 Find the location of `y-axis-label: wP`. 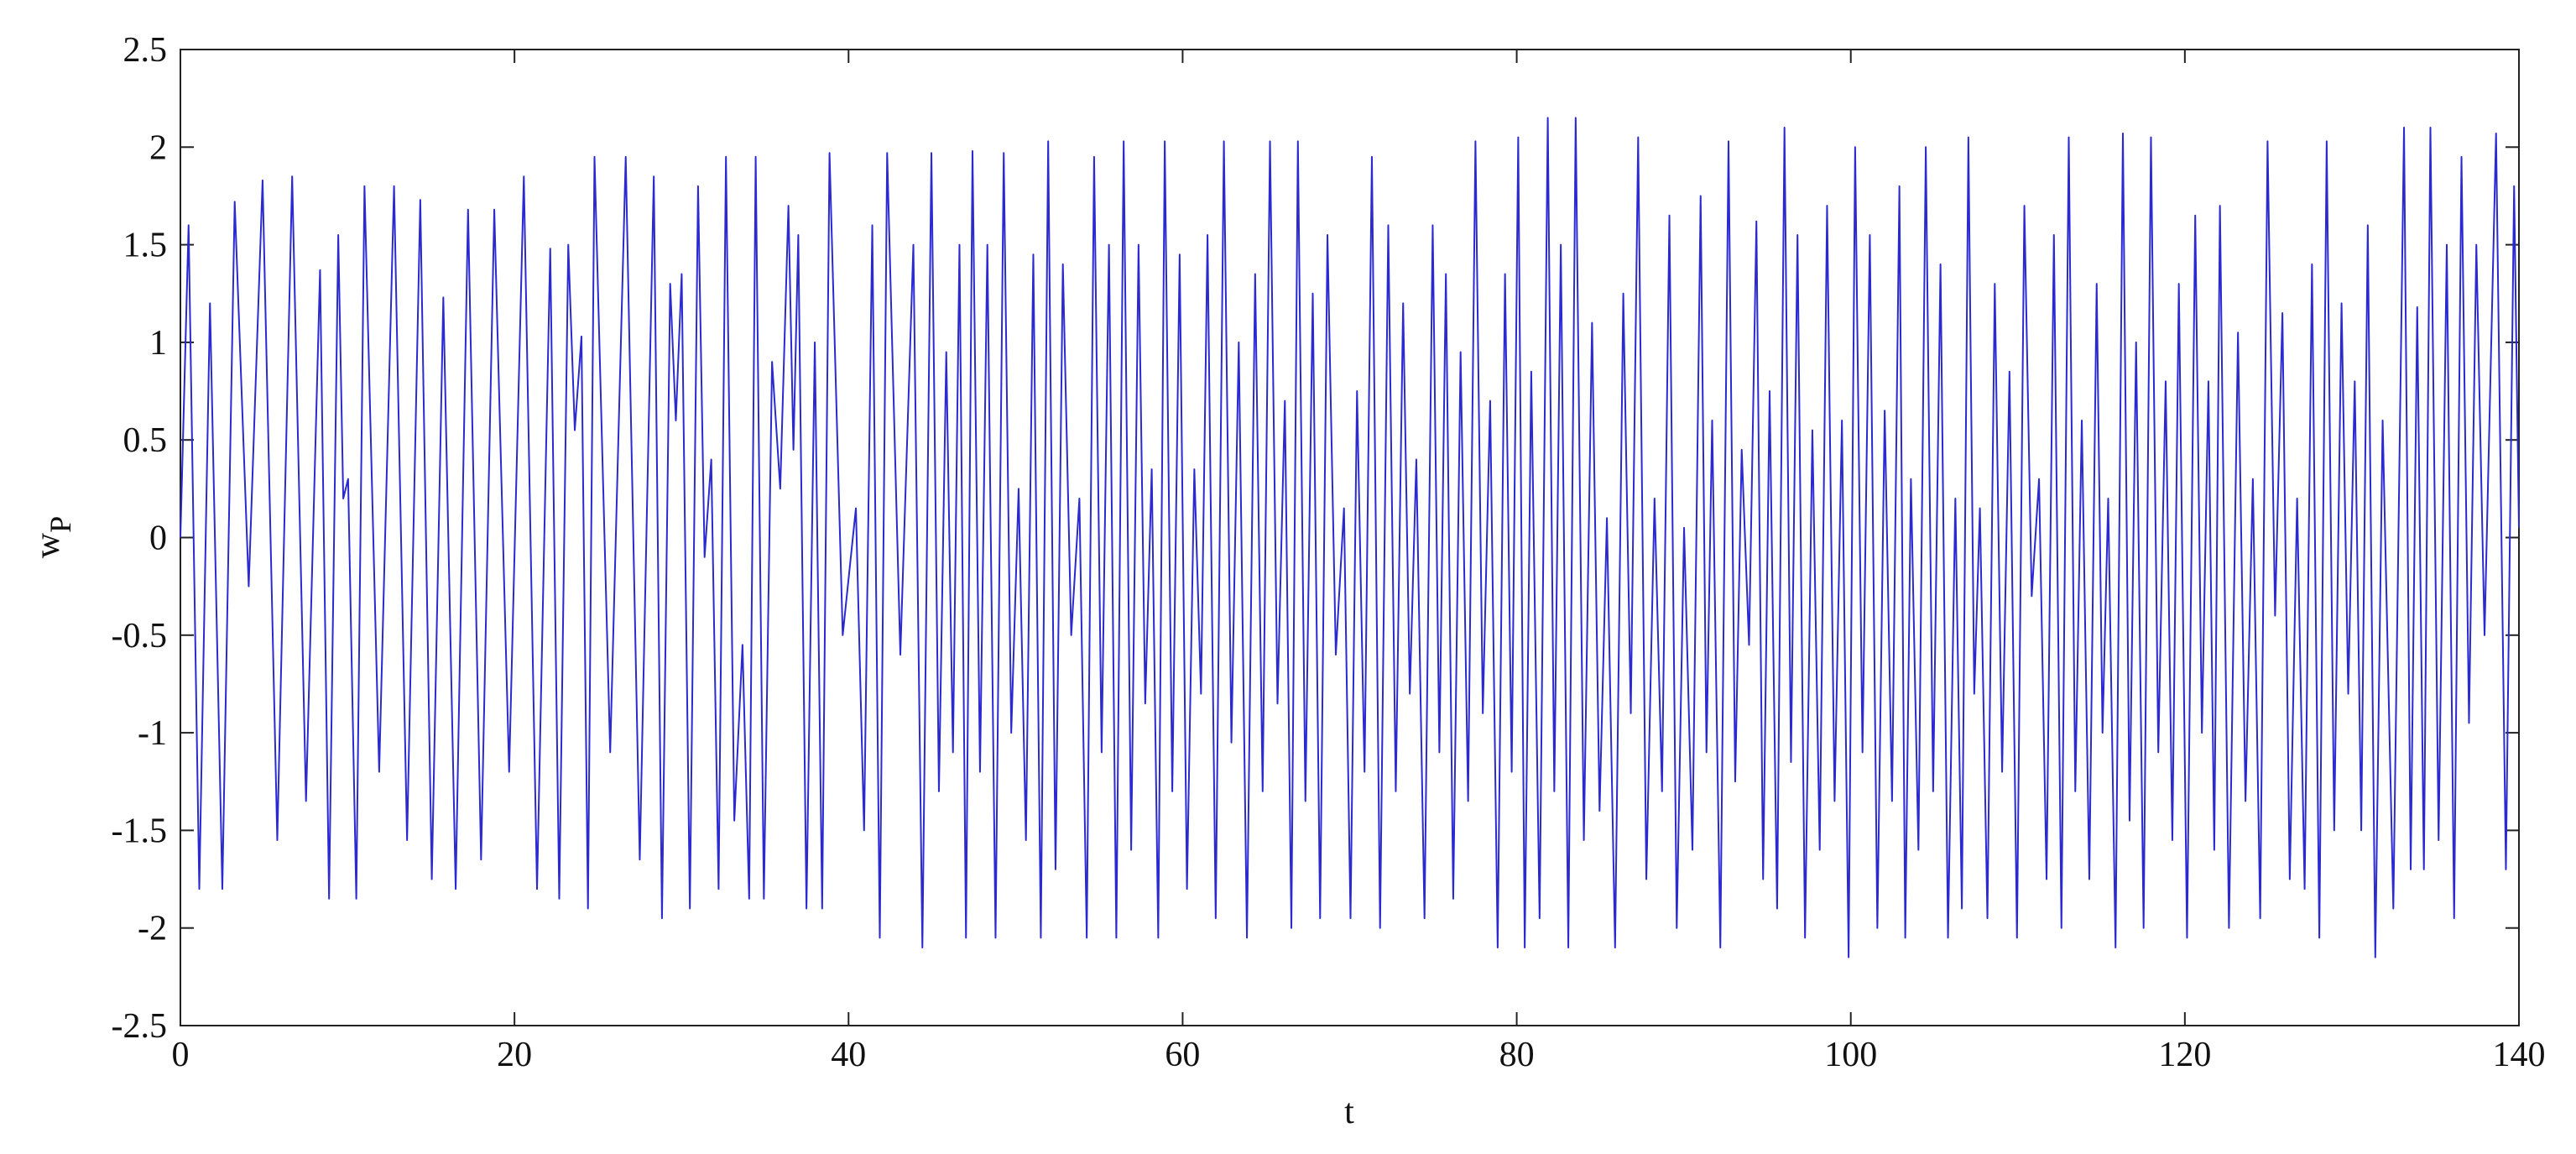

y-axis-label: wP is located at coordinates (53, 537).